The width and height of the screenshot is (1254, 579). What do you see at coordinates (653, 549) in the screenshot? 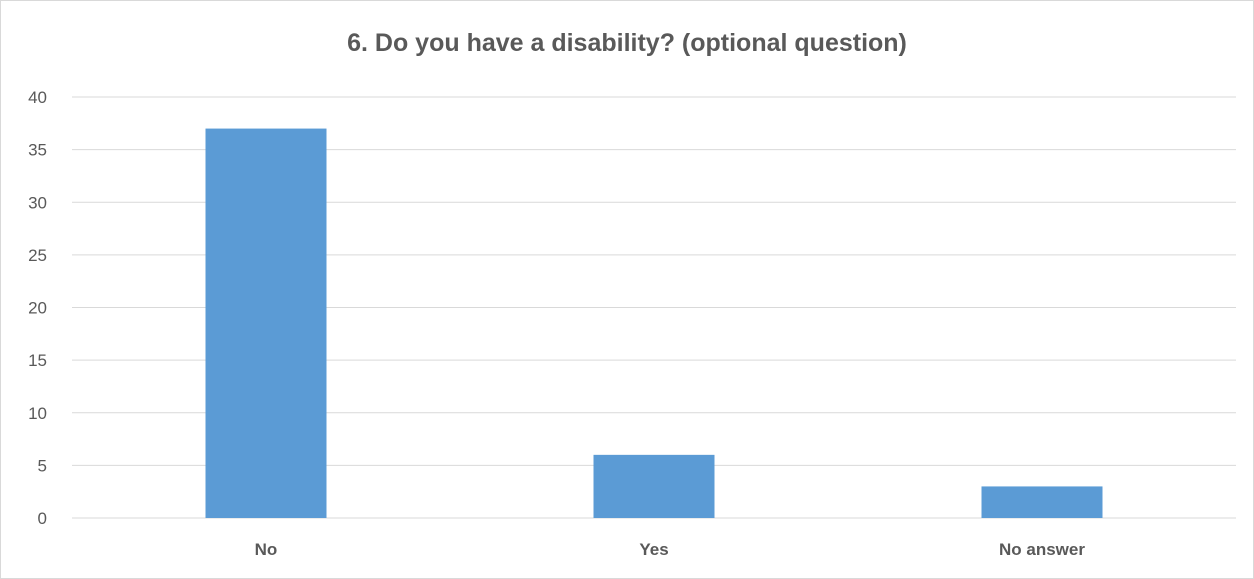
I see `x-category-label: Yes` at bounding box center [653, 549].